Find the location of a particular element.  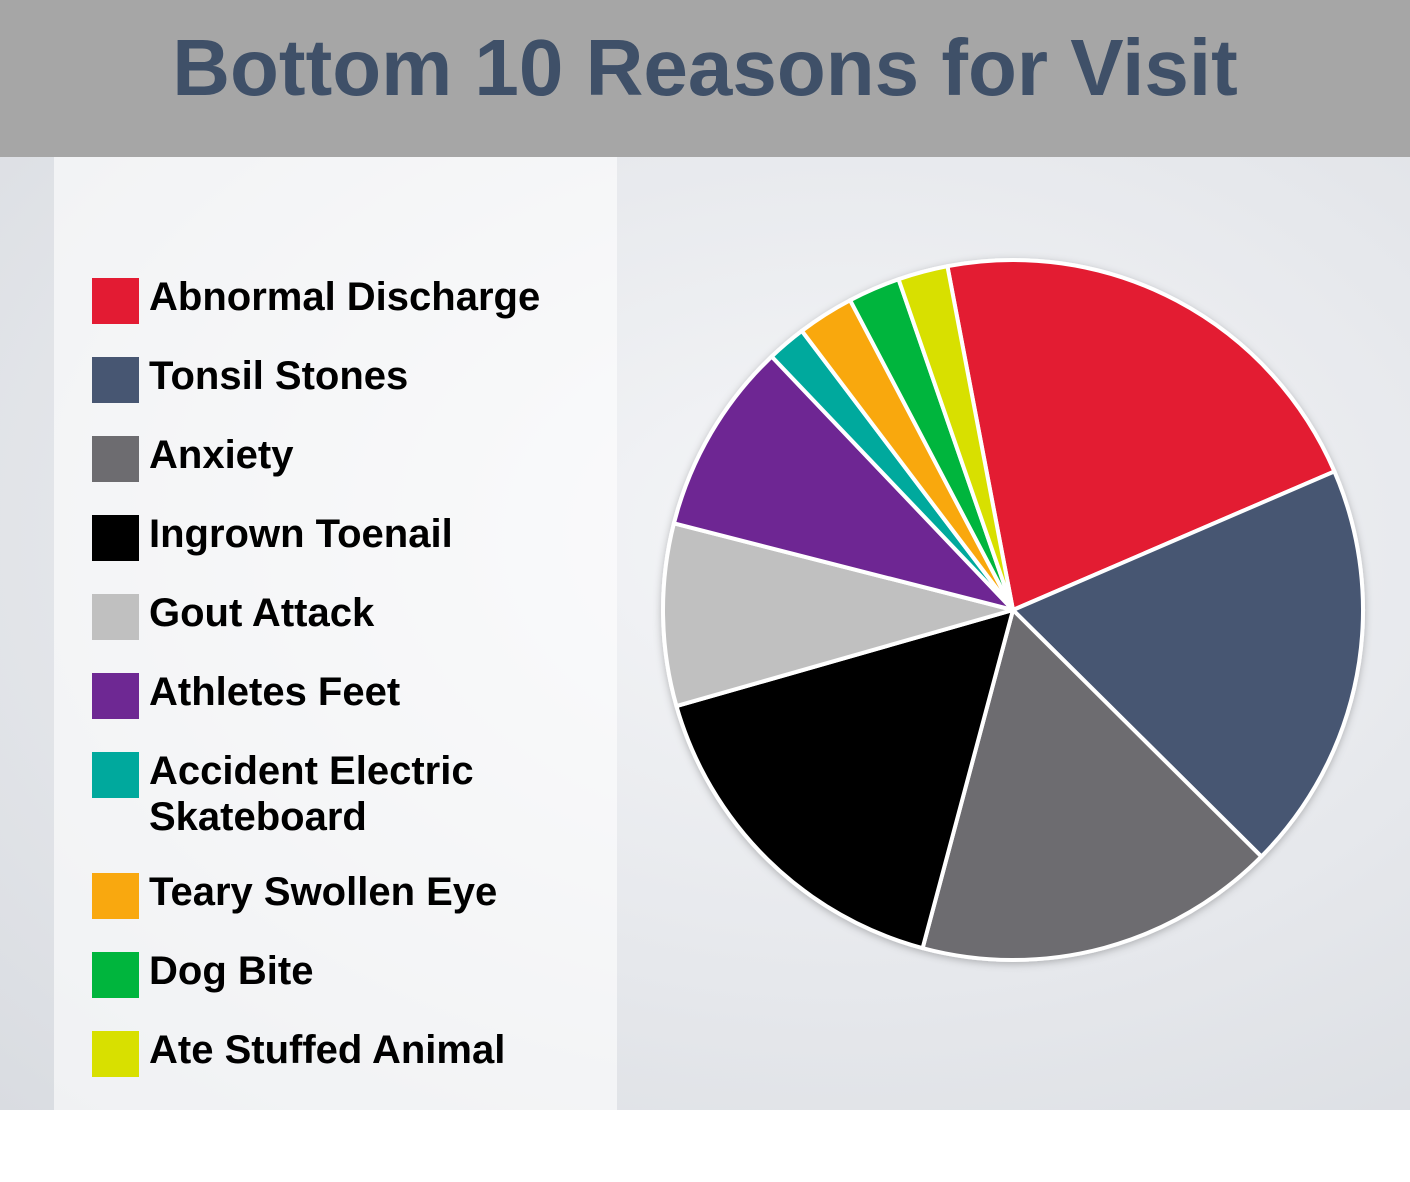

legend-label: Anxiety is located at coordinates (221, 455).